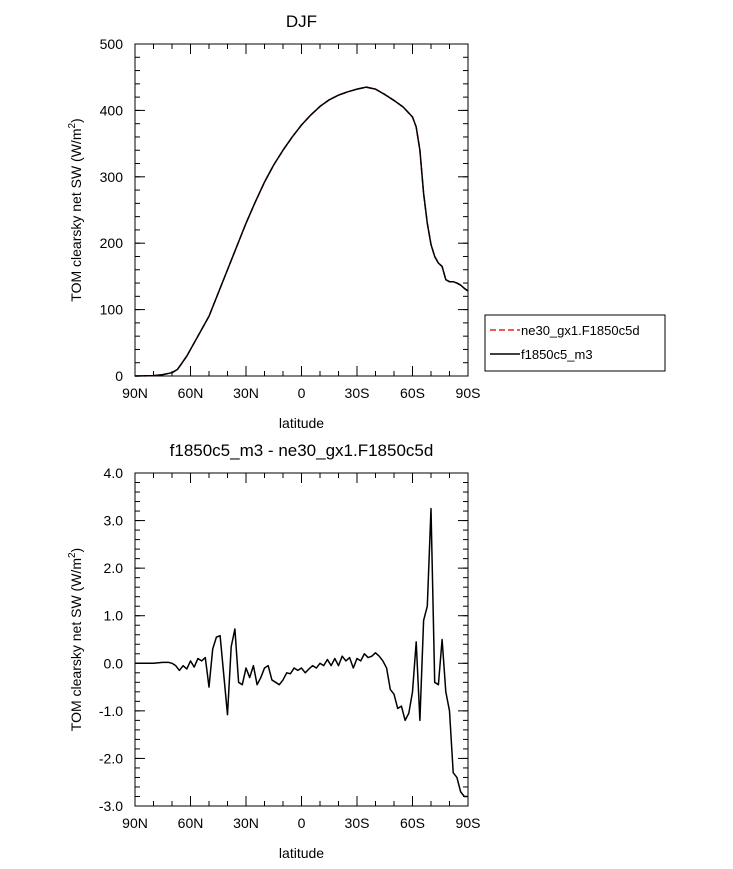 This screenshot has width=733, height=869. I want to click on y-tick-label: 2.0, so click(114, 568).